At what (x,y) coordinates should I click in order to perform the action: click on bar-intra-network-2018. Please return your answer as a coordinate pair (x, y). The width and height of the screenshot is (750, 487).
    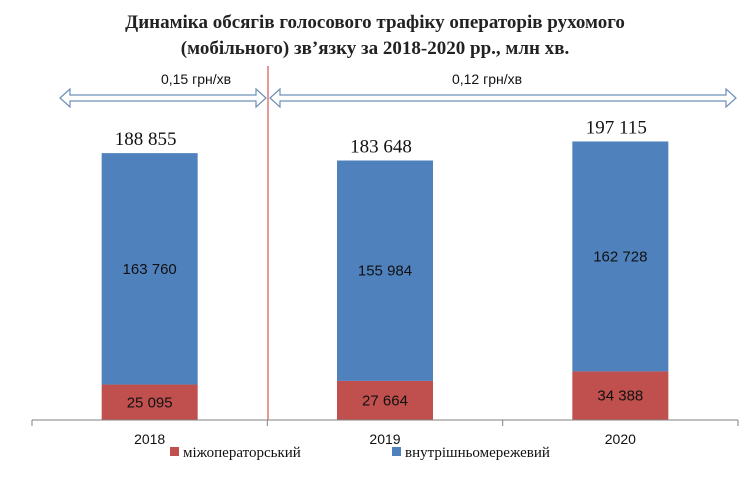
    Looking at the image, I should click on (149, 269).